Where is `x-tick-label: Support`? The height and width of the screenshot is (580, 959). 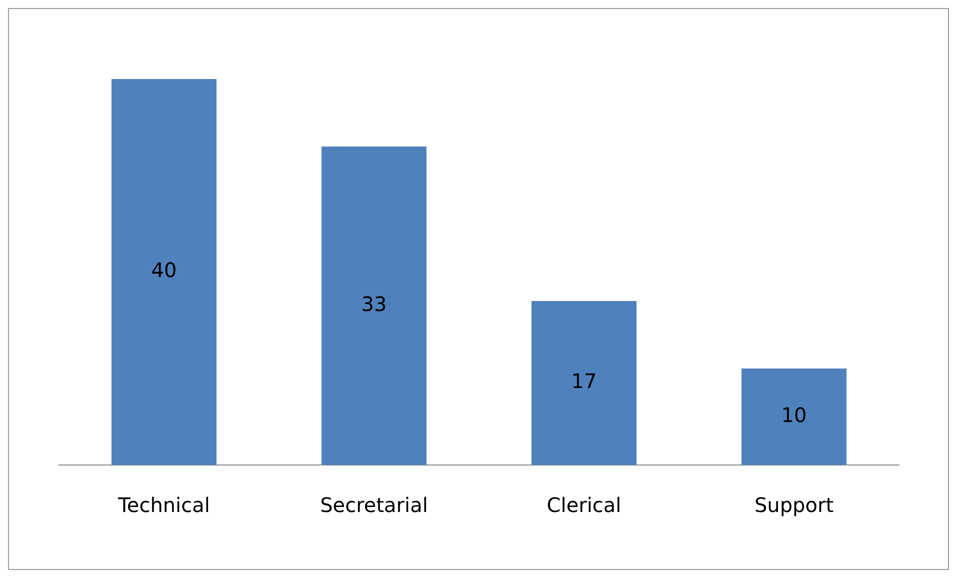
x-tick-label: Support is located at coordinates (794, 505).